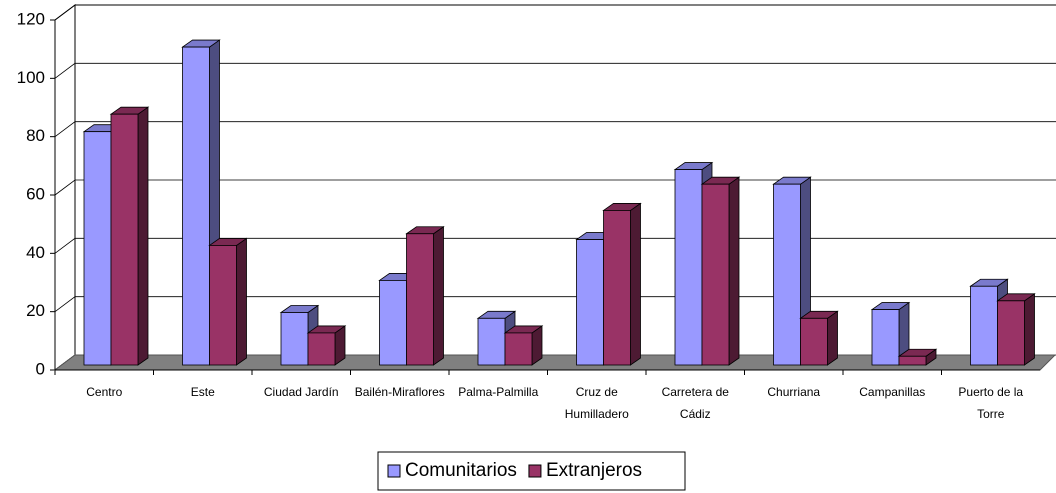 This screenshot has height=493, width=1056. I want to click on x-tick-label: Carretera de Cádiz, so click(695, 403).